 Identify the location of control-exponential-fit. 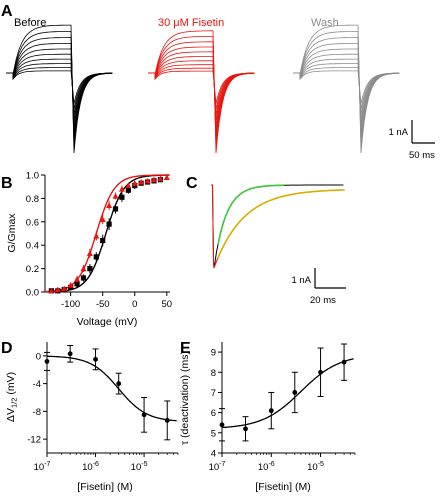
(251, 214).